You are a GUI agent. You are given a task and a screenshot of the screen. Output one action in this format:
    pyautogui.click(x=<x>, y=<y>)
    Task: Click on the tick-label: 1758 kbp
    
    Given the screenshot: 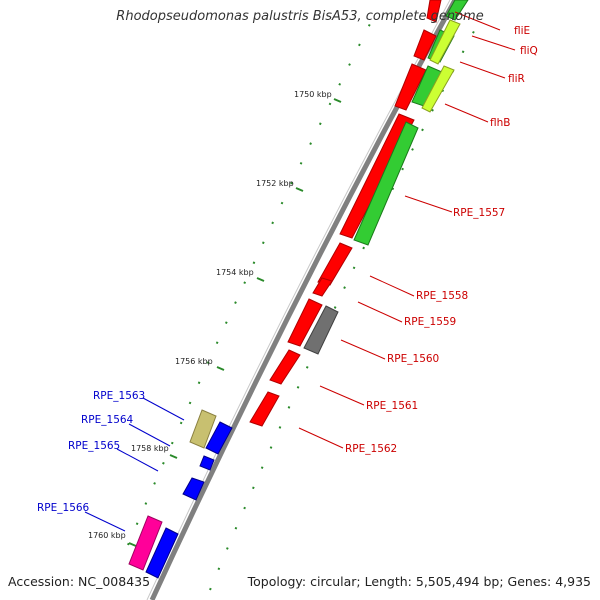 What is the action you would take?
    pyautogui.click(x=150, y=448)
    